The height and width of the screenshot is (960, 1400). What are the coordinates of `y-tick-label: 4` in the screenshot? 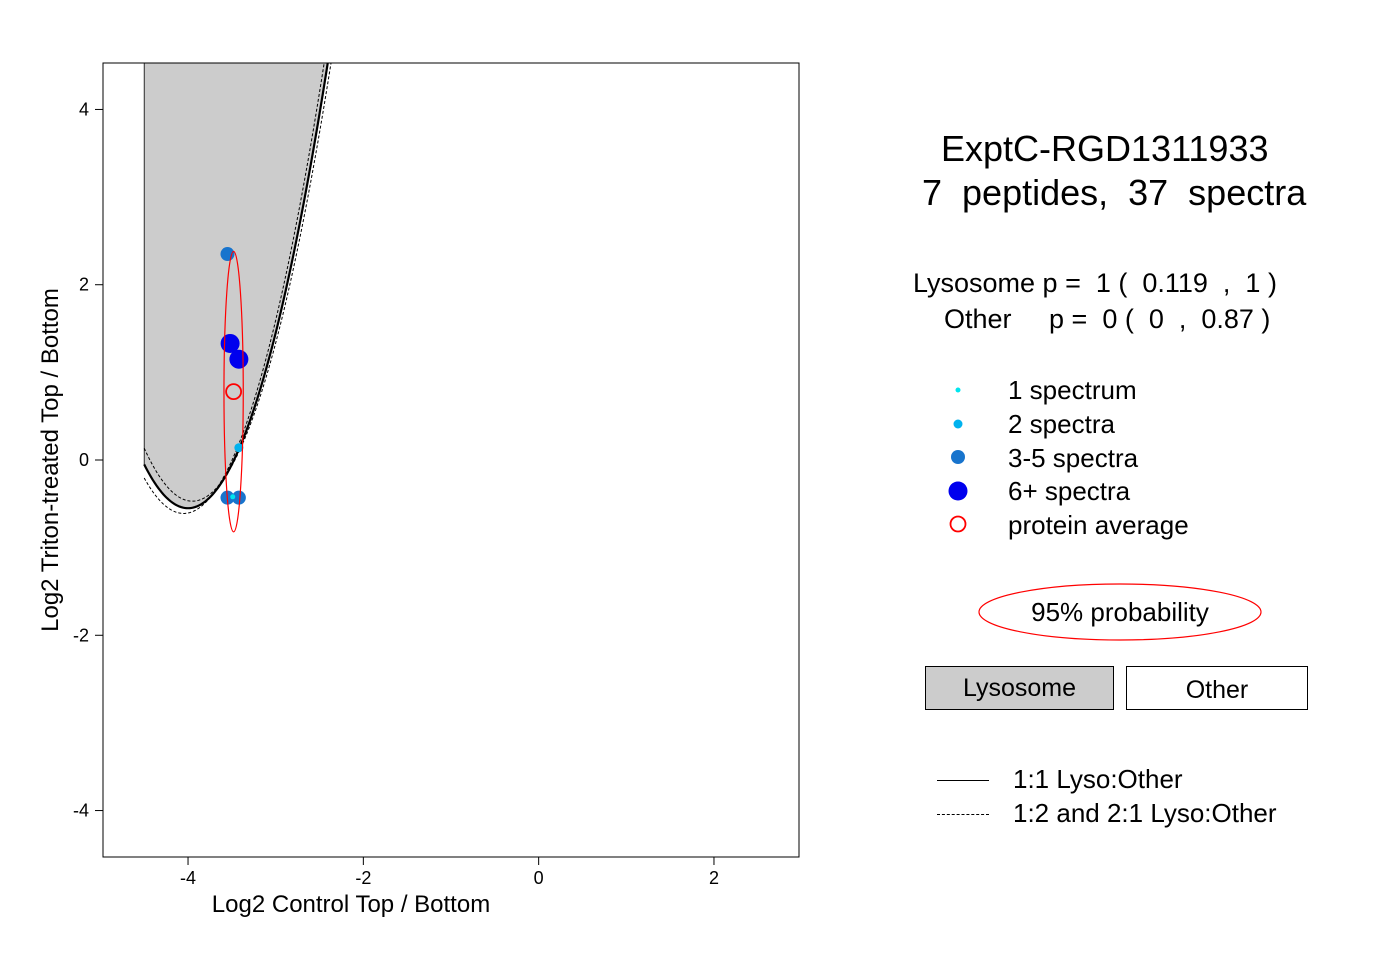 It's located at (84, 109).